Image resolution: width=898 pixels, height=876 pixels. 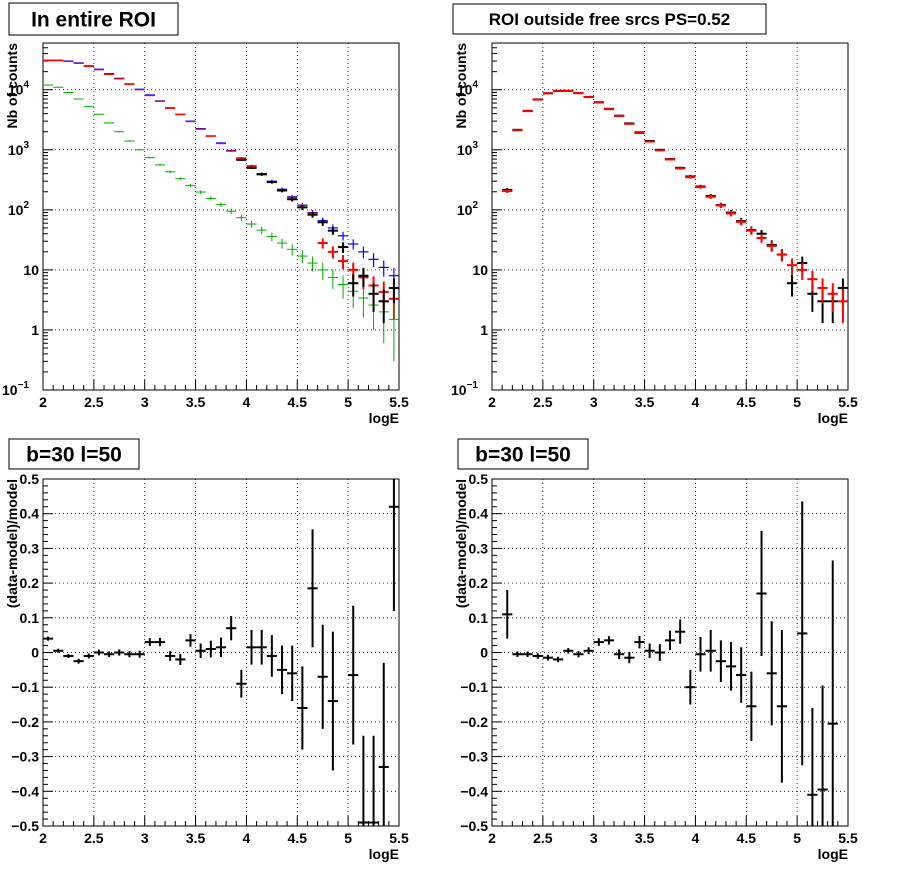 What do you see at coordinates (609, 19) in the screenshot?
I see `chart-title: ROI outside free srcs PS=0.52` at bounding box center [609, 19].